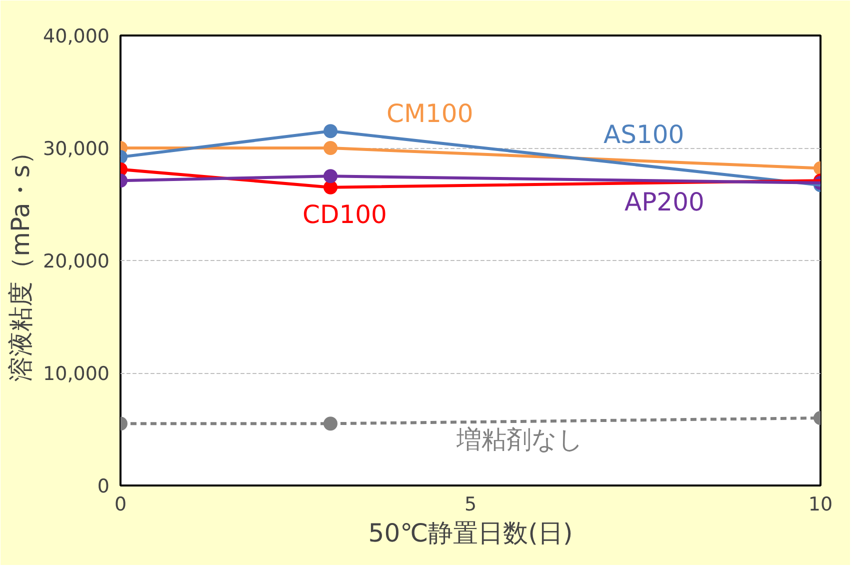 The image size is (854, 570). I want to click on y-tick-label: 0, so click(103, 487).